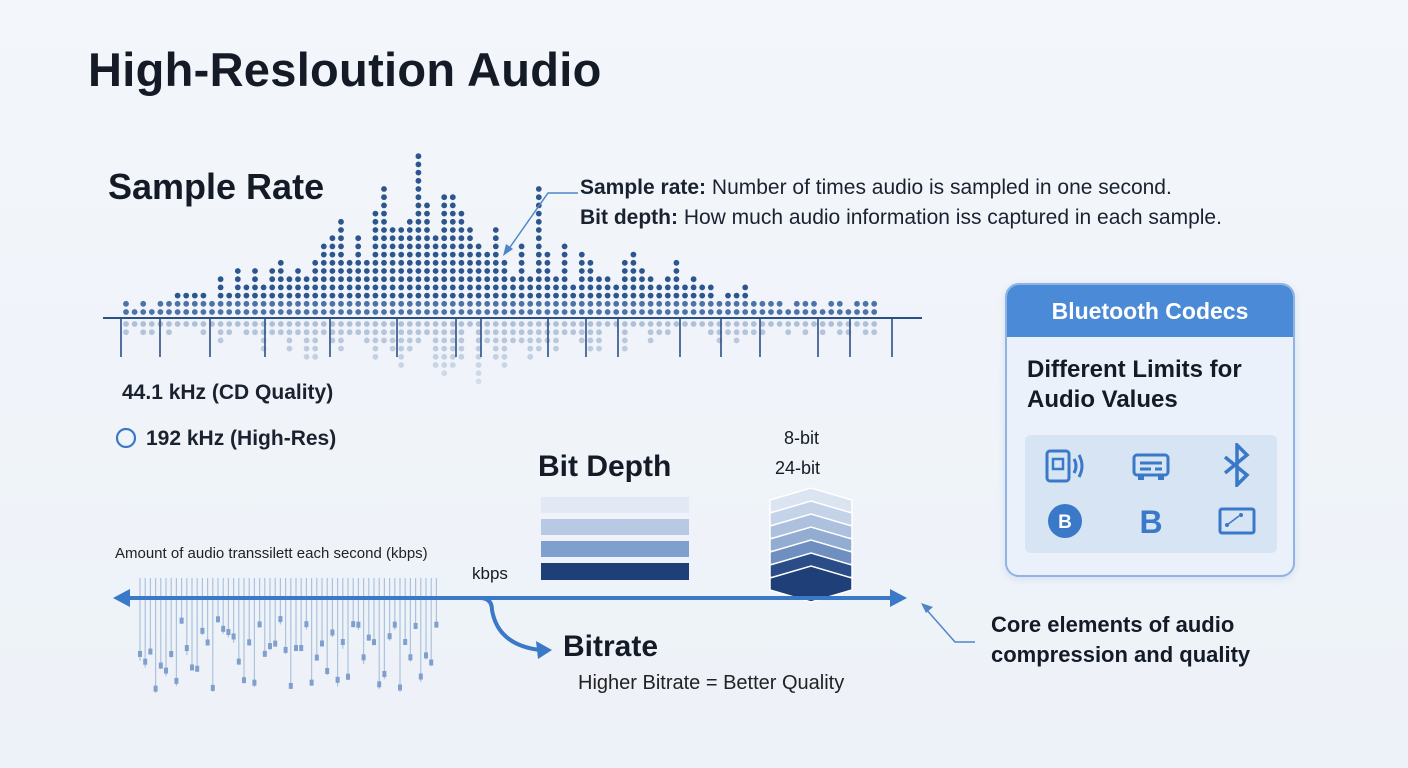 This screenshot has height=768, width=1408. I want to click on note-arrowhead, so click(927, 608).